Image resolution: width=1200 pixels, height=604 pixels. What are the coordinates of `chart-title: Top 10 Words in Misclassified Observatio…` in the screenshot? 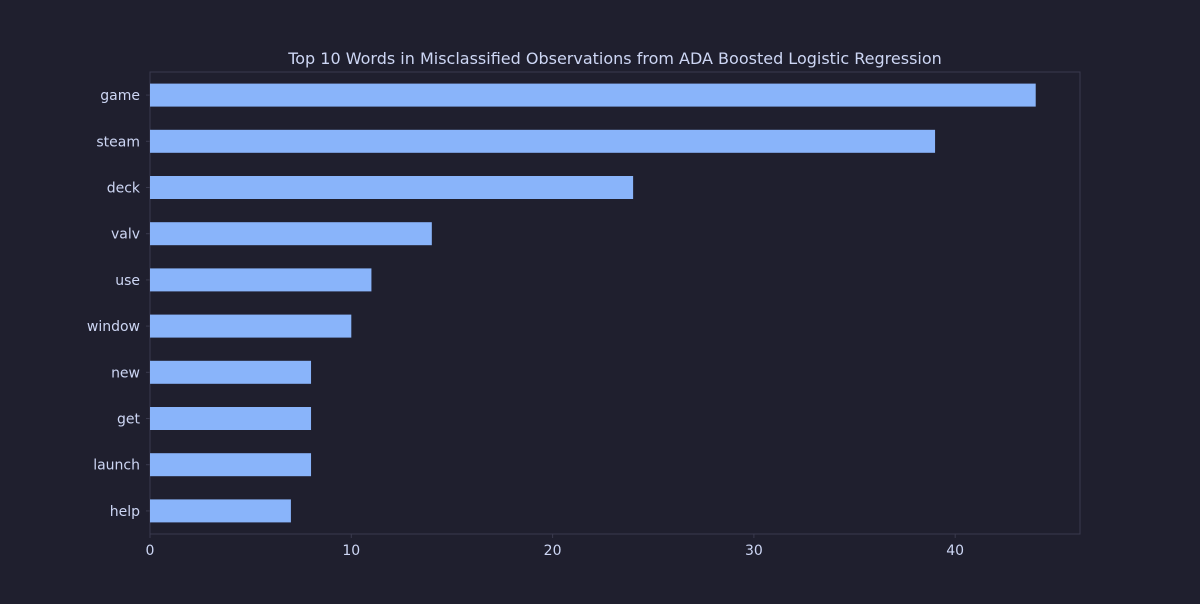 It's located at (614, 58).